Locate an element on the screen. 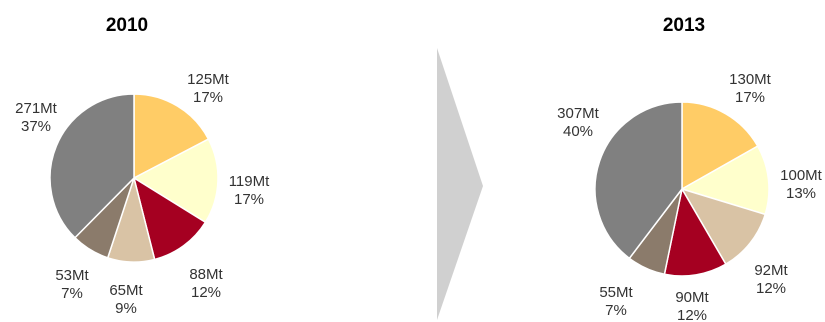 The image size is (825, 322). slice-value-label-2013-2: 92Mt is located at coordinates (771, 270).